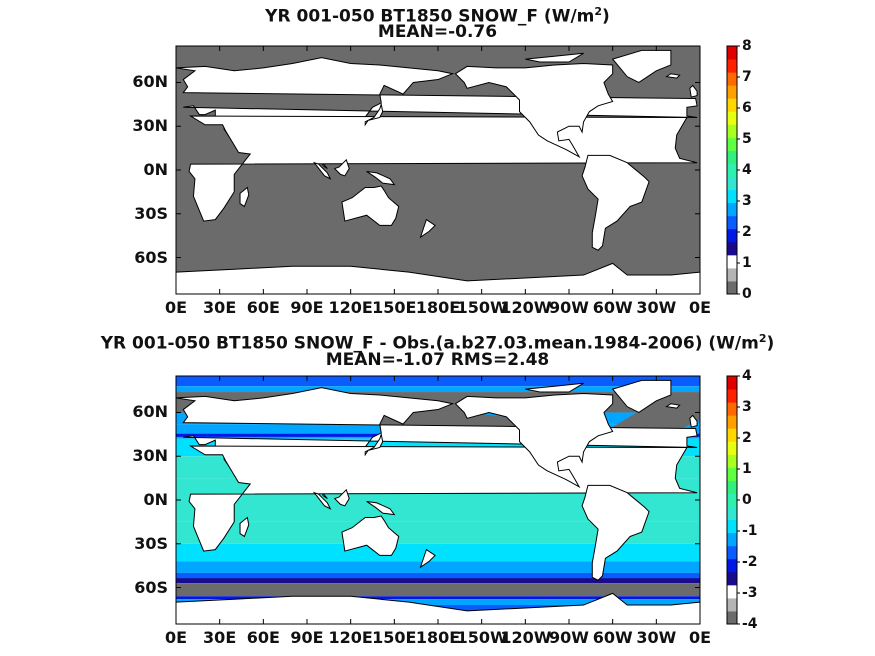 This screenshot has width=875, height=656. I want to click on x-tick-label: 150E, so click(394, 307).